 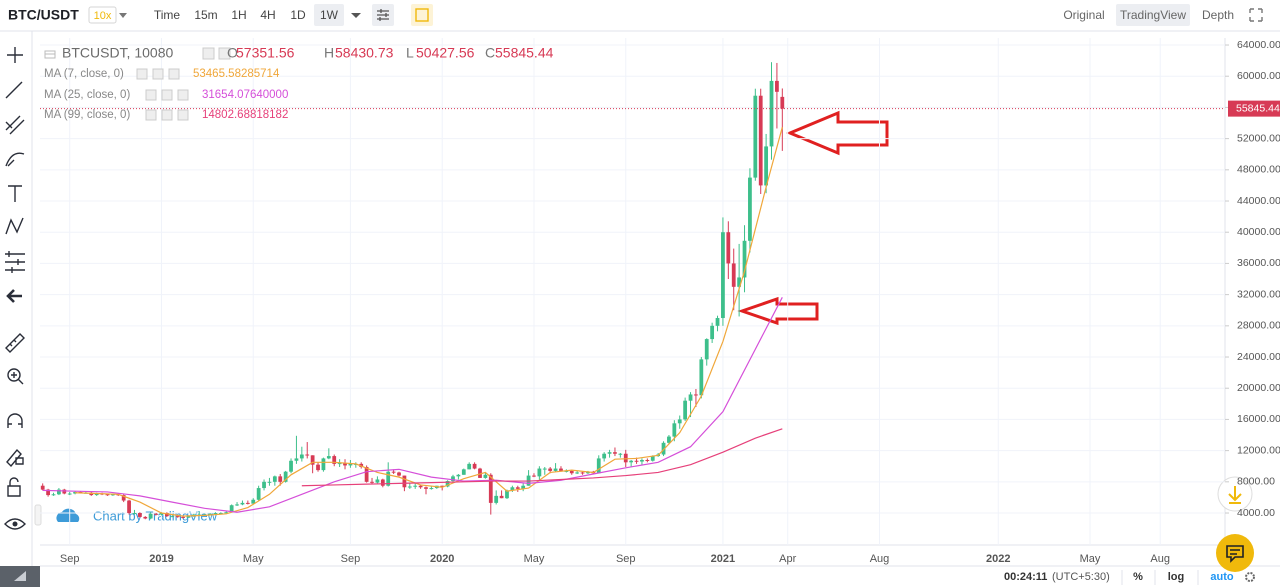 I want to click on x-tick-label: Sep, so click(x=626, y=559).